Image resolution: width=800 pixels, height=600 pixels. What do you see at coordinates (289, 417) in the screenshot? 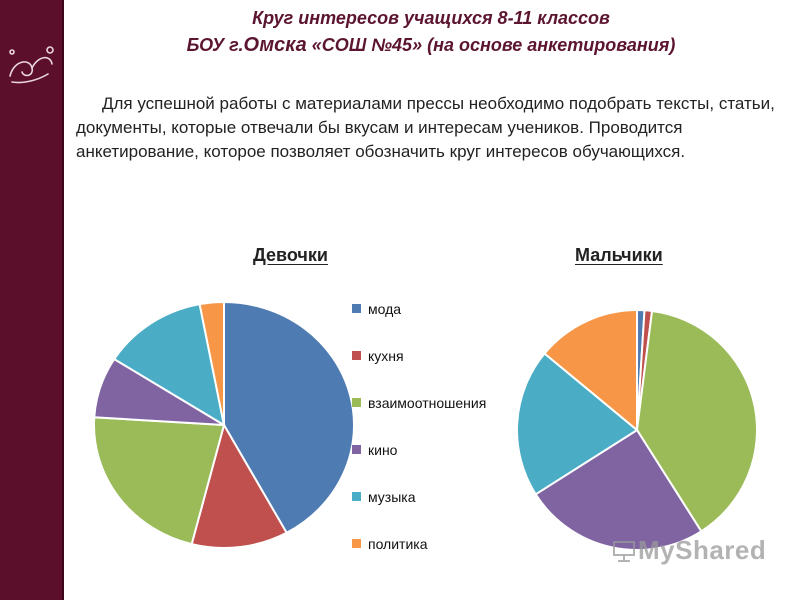
I see `girls-slice-moda` at bounding box center [289, 417].